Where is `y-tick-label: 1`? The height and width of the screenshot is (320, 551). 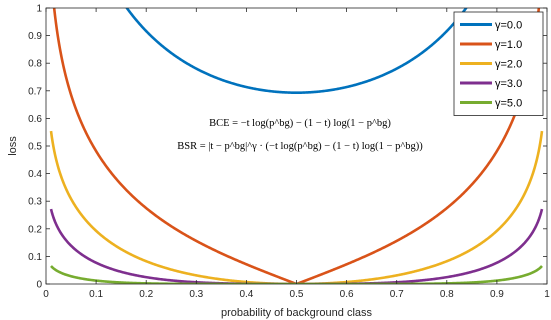
y-tick-label: 1 is located at coordinates (39, 9).